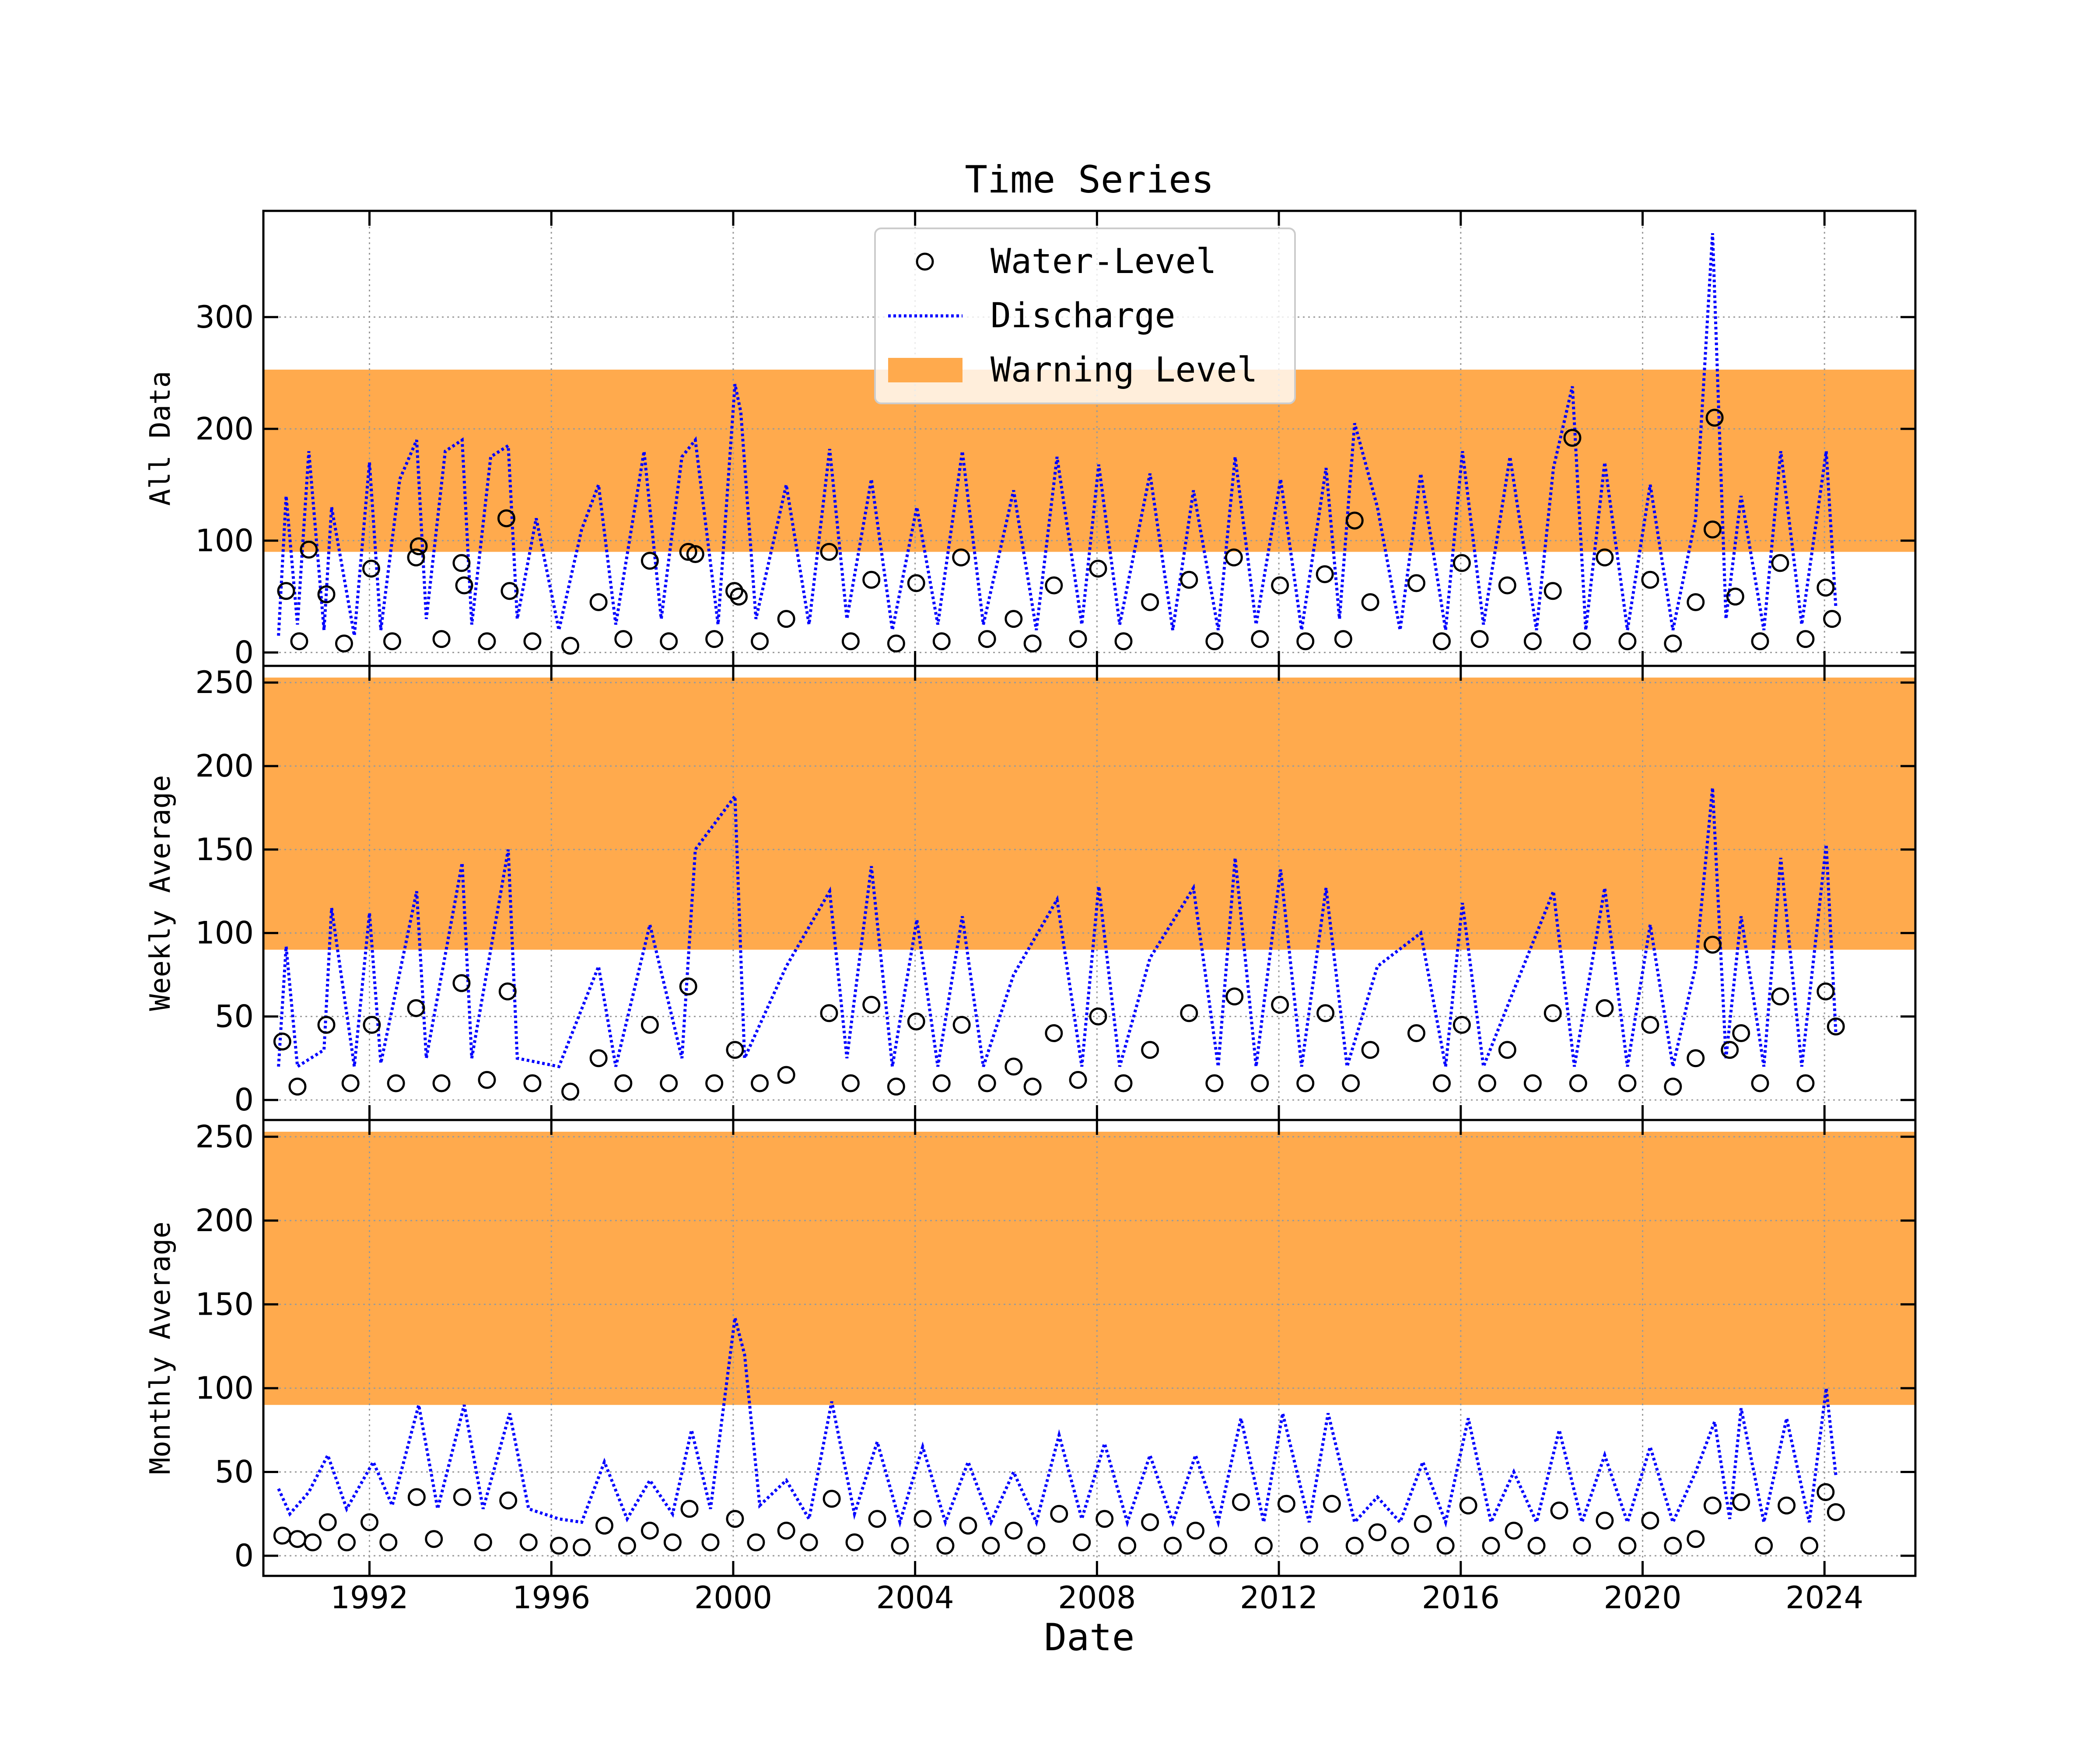 The image size is (2100, 1750). What do you see at coordinates (224, 1221) in the screenshot?
I see `y-tick-label: 200` at bounding box center [224, 1221].